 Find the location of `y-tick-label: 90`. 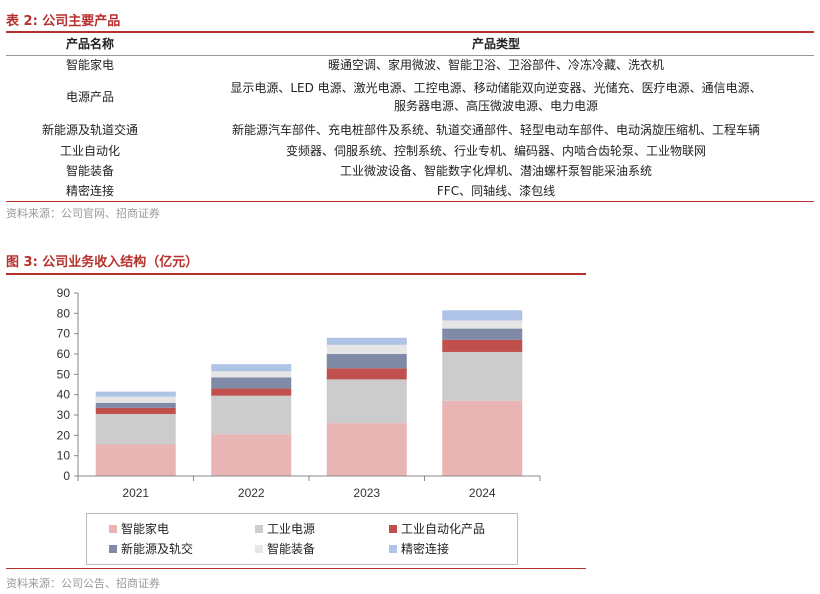

y-tick-label: 90 is located at coordinates (64, 293).